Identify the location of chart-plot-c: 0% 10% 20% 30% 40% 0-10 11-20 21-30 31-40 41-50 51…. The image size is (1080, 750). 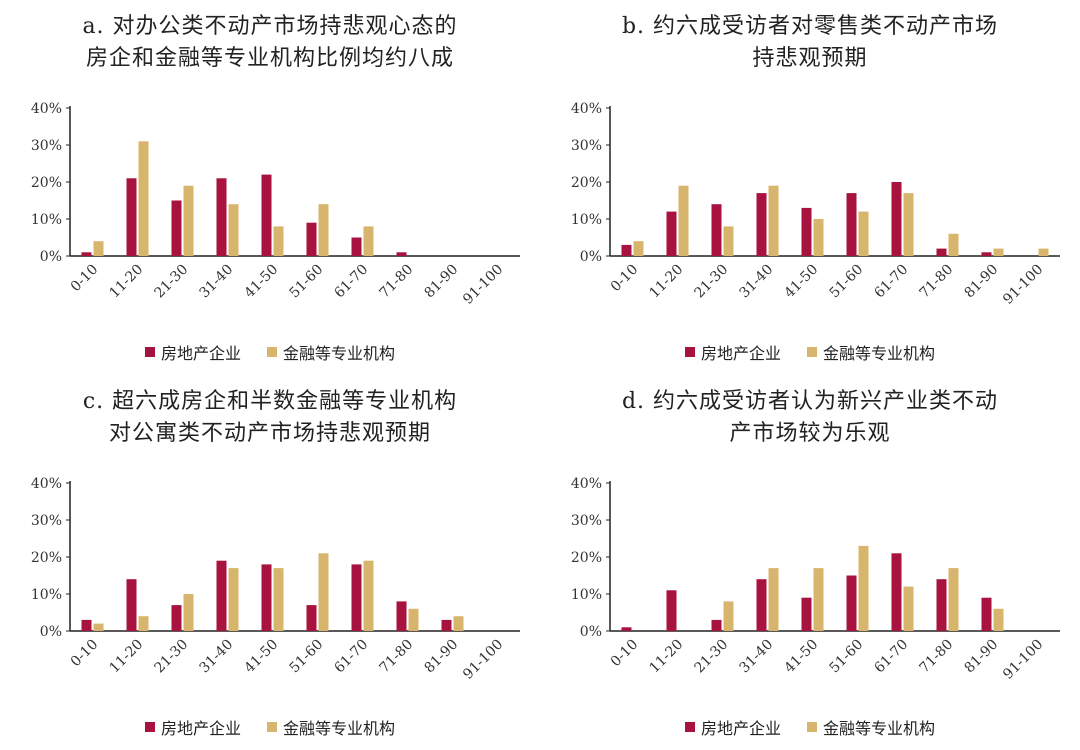
(275, 579).